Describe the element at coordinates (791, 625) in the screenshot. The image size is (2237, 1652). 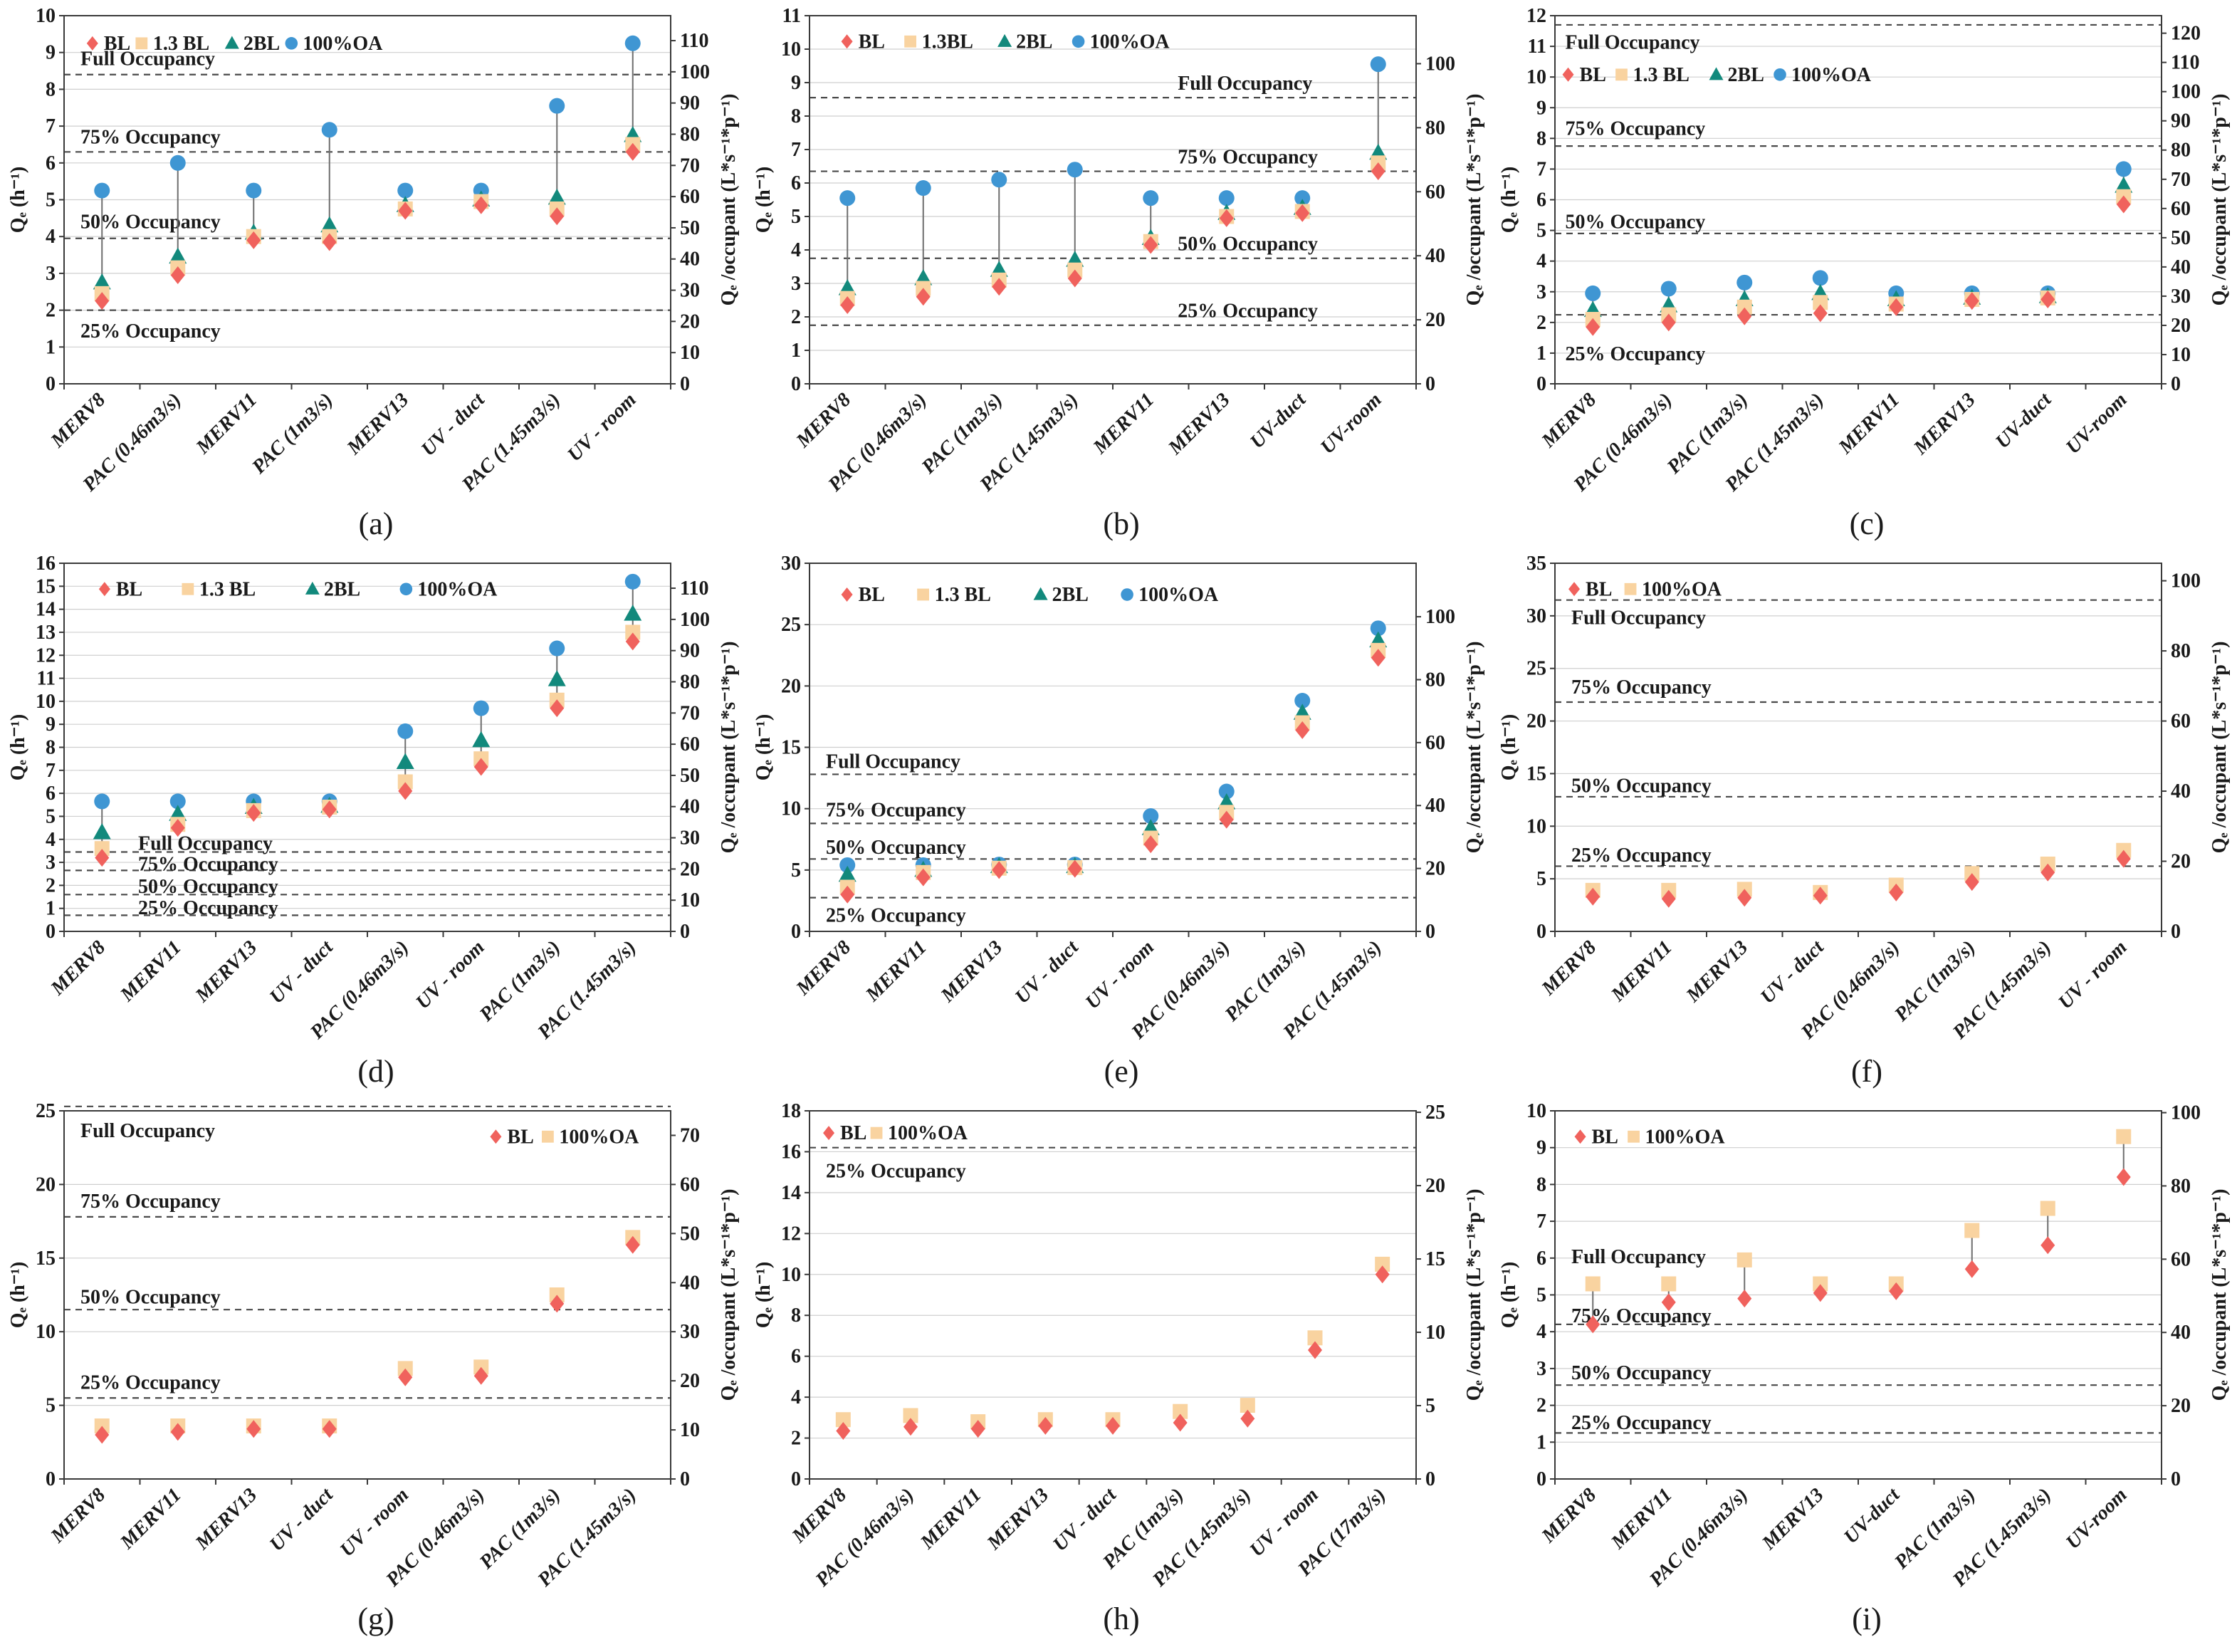
I see `left-tick-label: 25` at that location.